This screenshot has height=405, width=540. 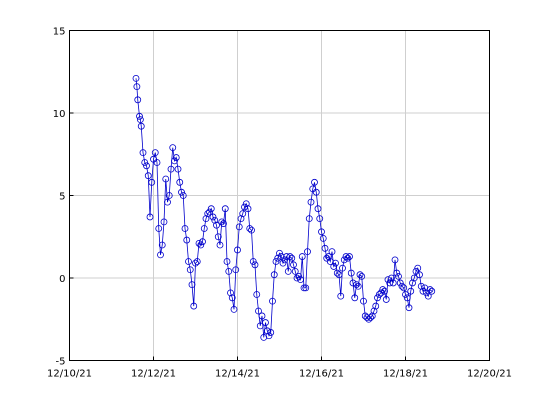 I want to click on x-tick-label: 12/20/21, so click(x=489, y=374).